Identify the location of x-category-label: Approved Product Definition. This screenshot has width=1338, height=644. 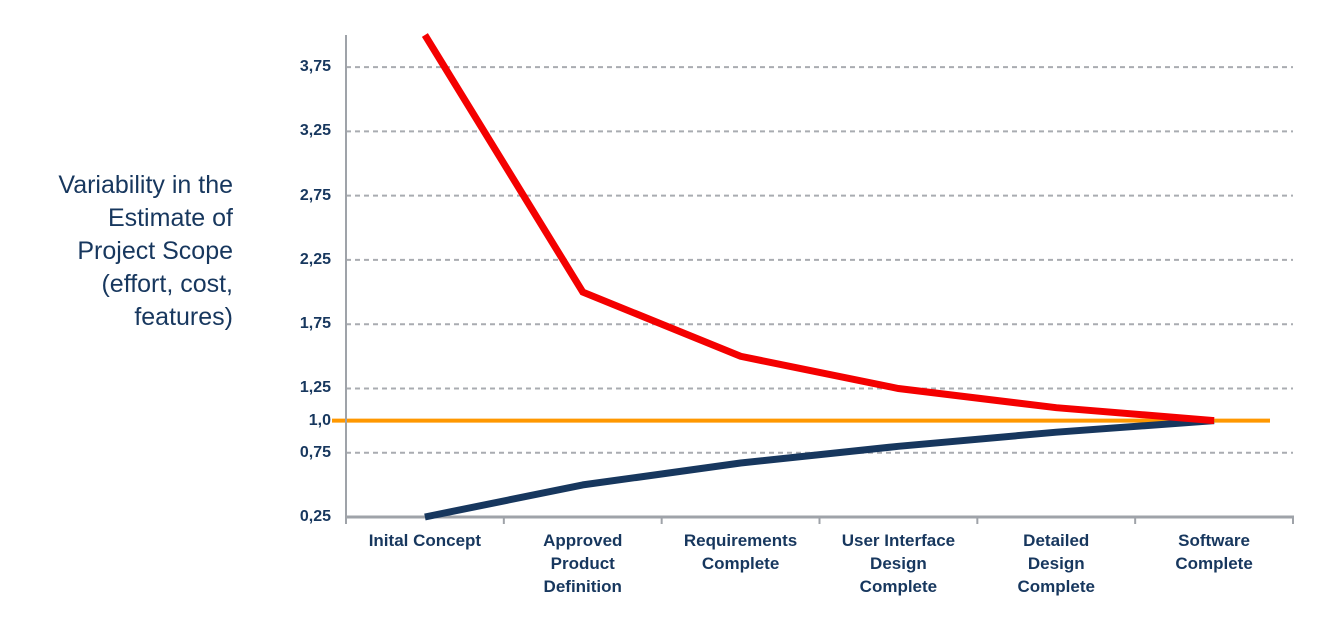
(583, 563).